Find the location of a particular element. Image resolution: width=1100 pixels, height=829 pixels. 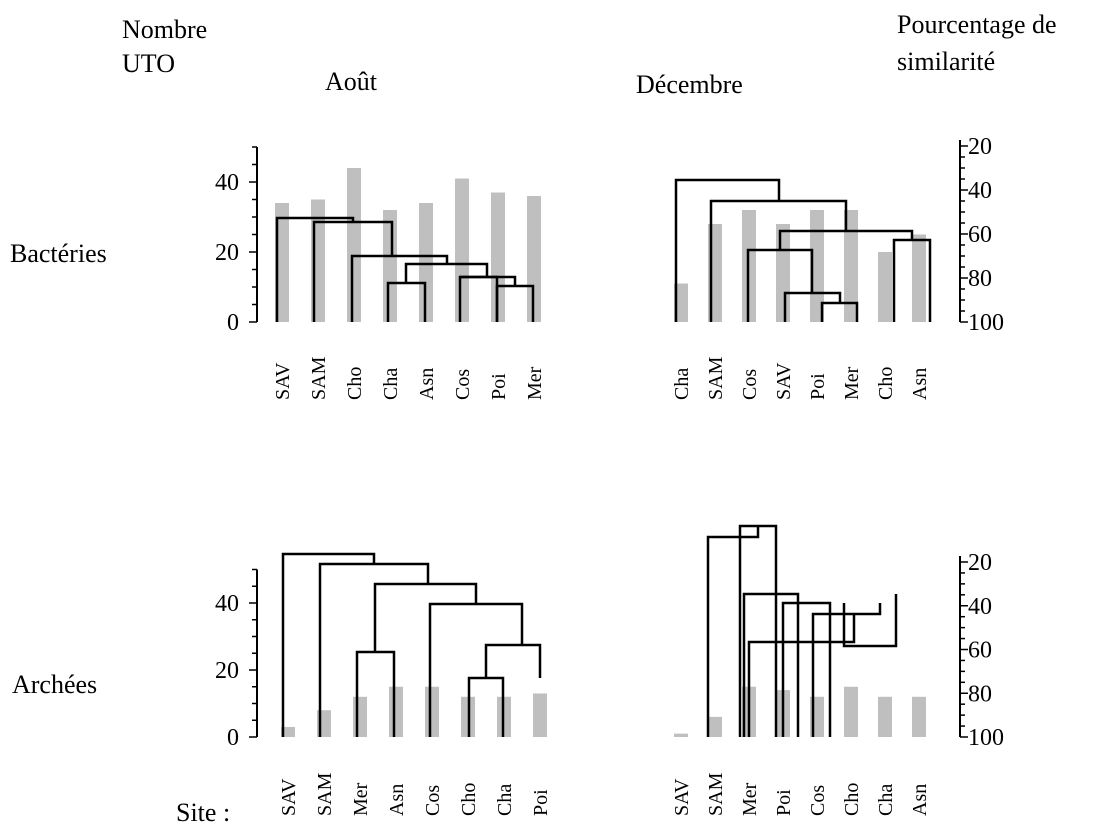

chart-panel-2: Cha SAM Cos SAV Poi Mer Cho Asn 20 40 60 80 100 is located at coordinates (837, 267).